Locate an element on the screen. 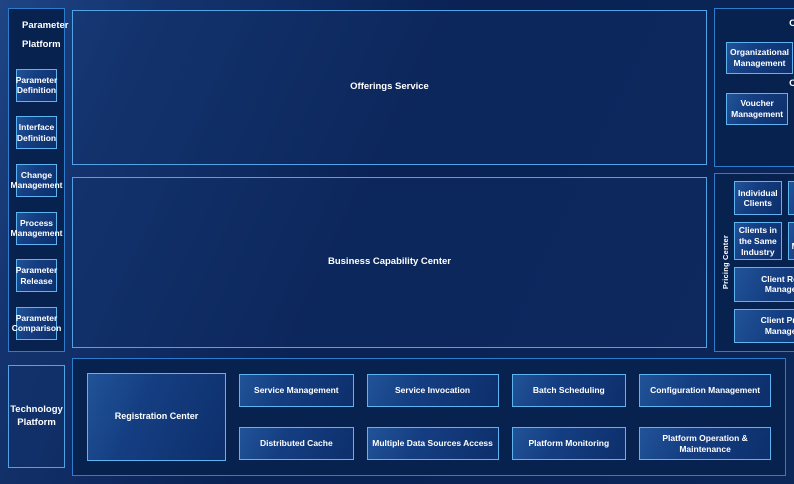 The height and width of the screenshot is (484, 794). box-organizational-management: Organizational Management is located at coordinates (760, 58).